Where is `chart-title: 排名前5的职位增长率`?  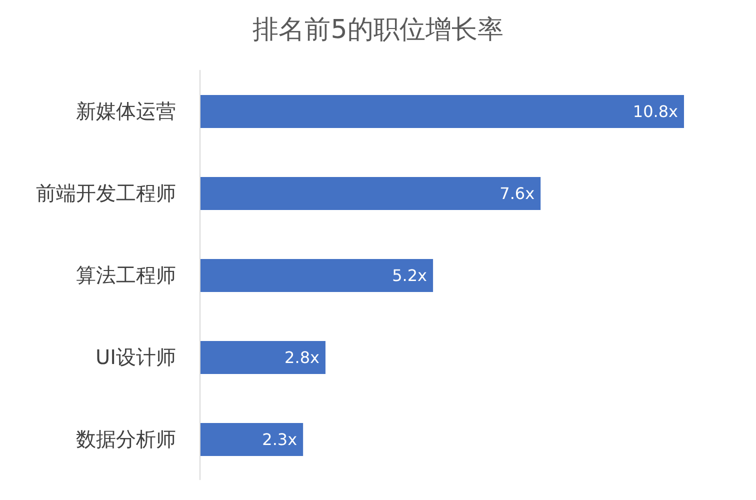 chart-title: 排名前5的职位增长率 is located at coordinates (378, 30).